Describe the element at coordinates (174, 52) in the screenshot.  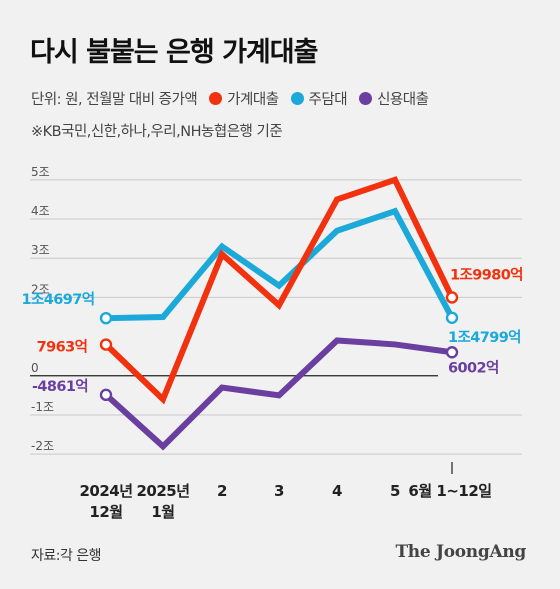
I see `chart-title: 다시 불붙는 은행 가계대출` at that location.